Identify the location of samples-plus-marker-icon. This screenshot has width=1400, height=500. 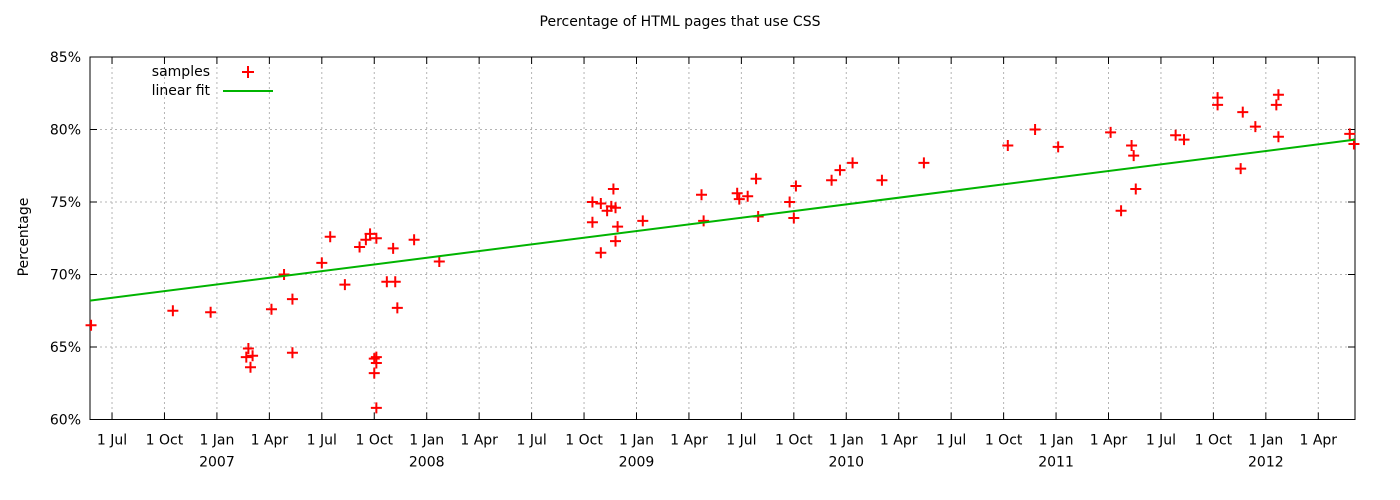
(248, 71).